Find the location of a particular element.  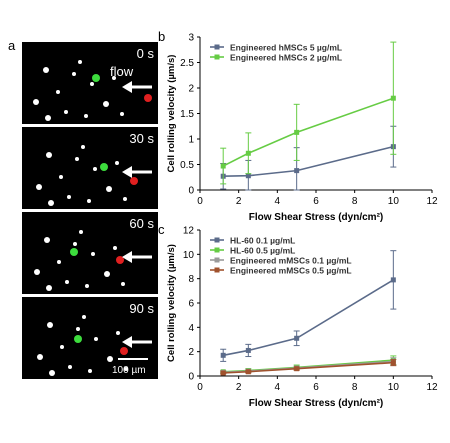

legend-label: Engineered mMSCs 0.5 µg/mL is located at coordinates (291, 271).